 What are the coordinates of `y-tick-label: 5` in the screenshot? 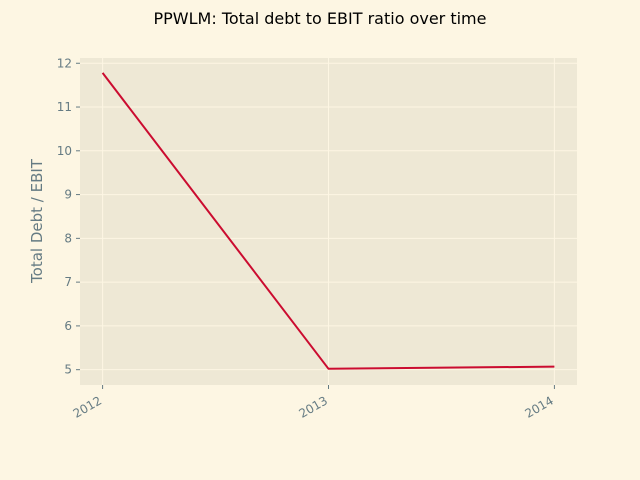 It's located at (68, 370).